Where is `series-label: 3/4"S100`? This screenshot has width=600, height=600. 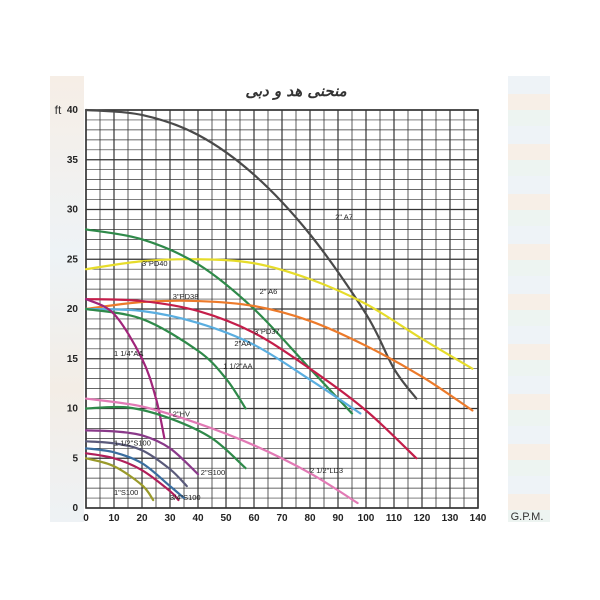 series-label: 3/4"S100 is located at coordinates (185, 497).